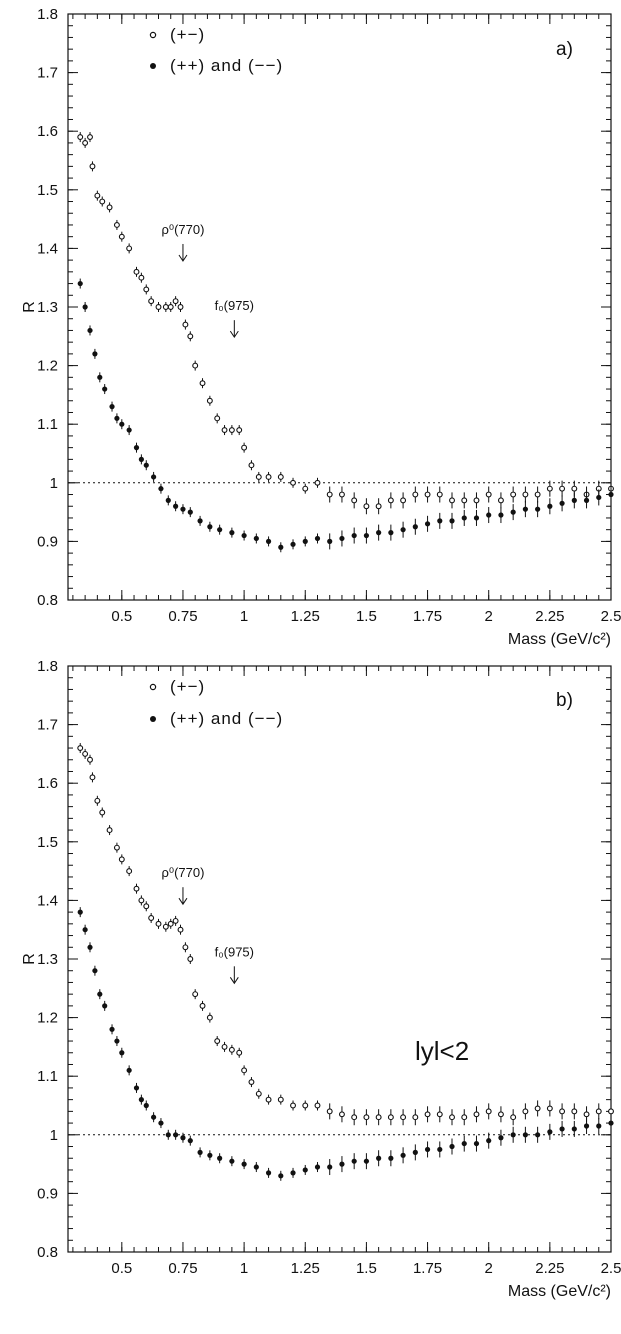 This screenshot has height=1334, width=621. Describe the element at coordinates (47, 73) in the screenshot. I see `y-tick-label: 1.7` at that location.